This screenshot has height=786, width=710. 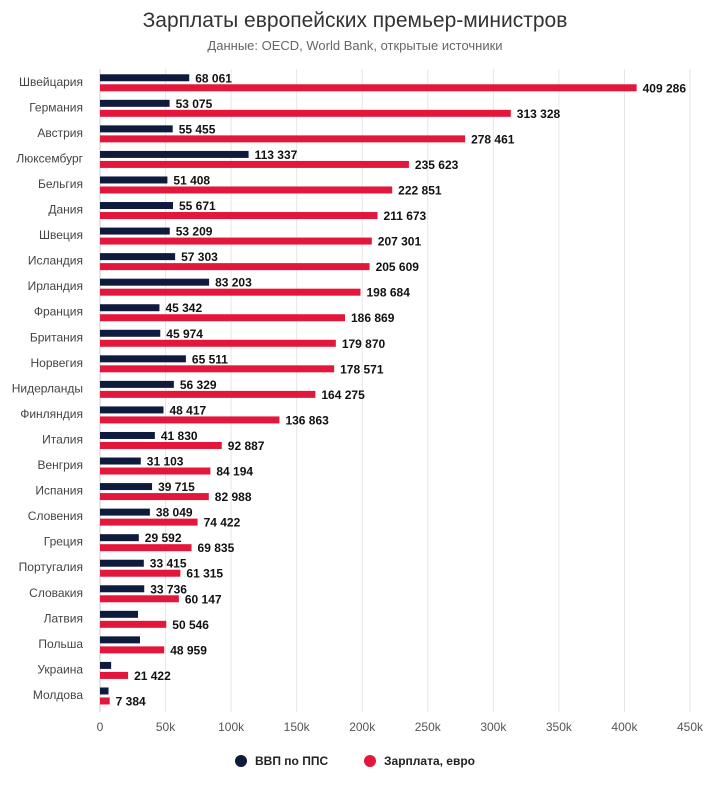 What do you see at coordinates (51, 567) in the screenshot?
I see `category-label: Португалия` at bounding box center [51, 567].